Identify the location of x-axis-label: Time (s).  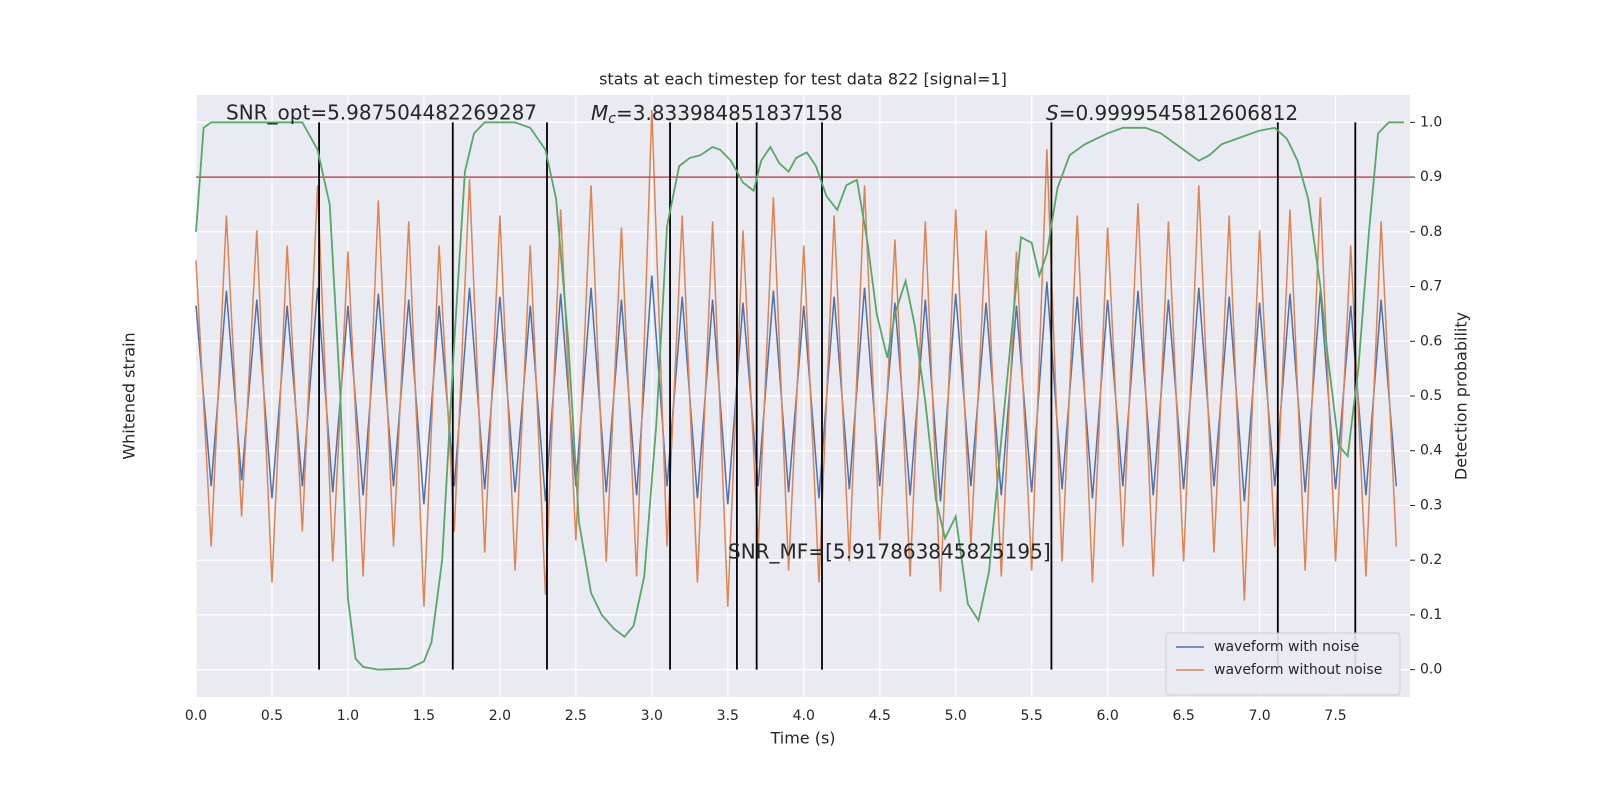
(802, 738).